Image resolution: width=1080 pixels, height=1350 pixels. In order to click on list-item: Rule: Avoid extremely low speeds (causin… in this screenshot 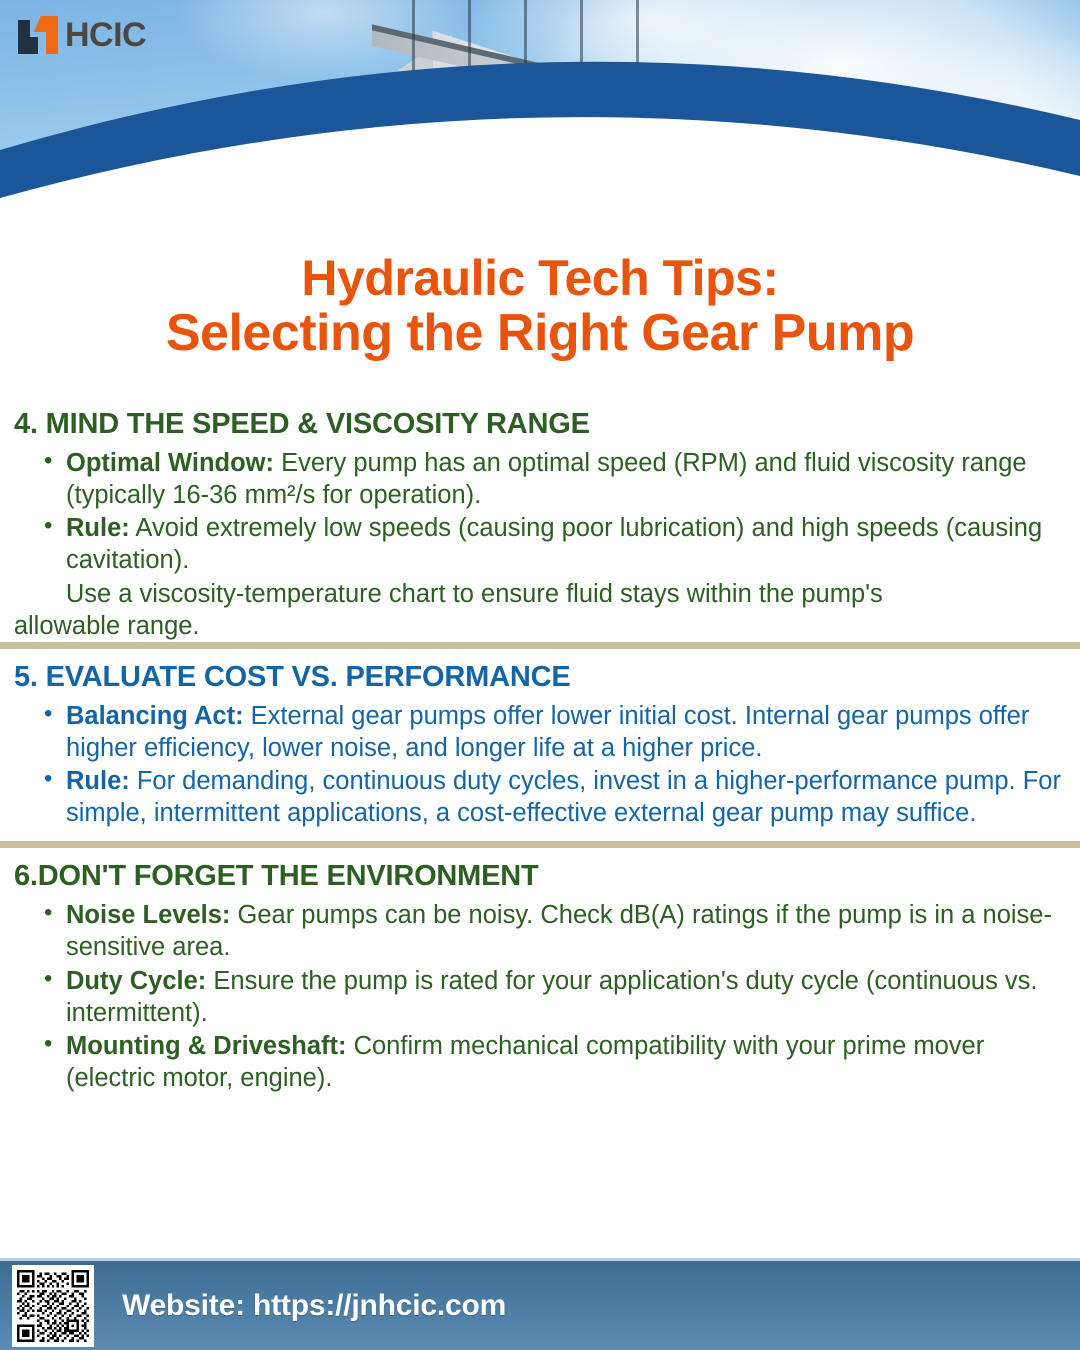, I will do `click(540, 543)`.